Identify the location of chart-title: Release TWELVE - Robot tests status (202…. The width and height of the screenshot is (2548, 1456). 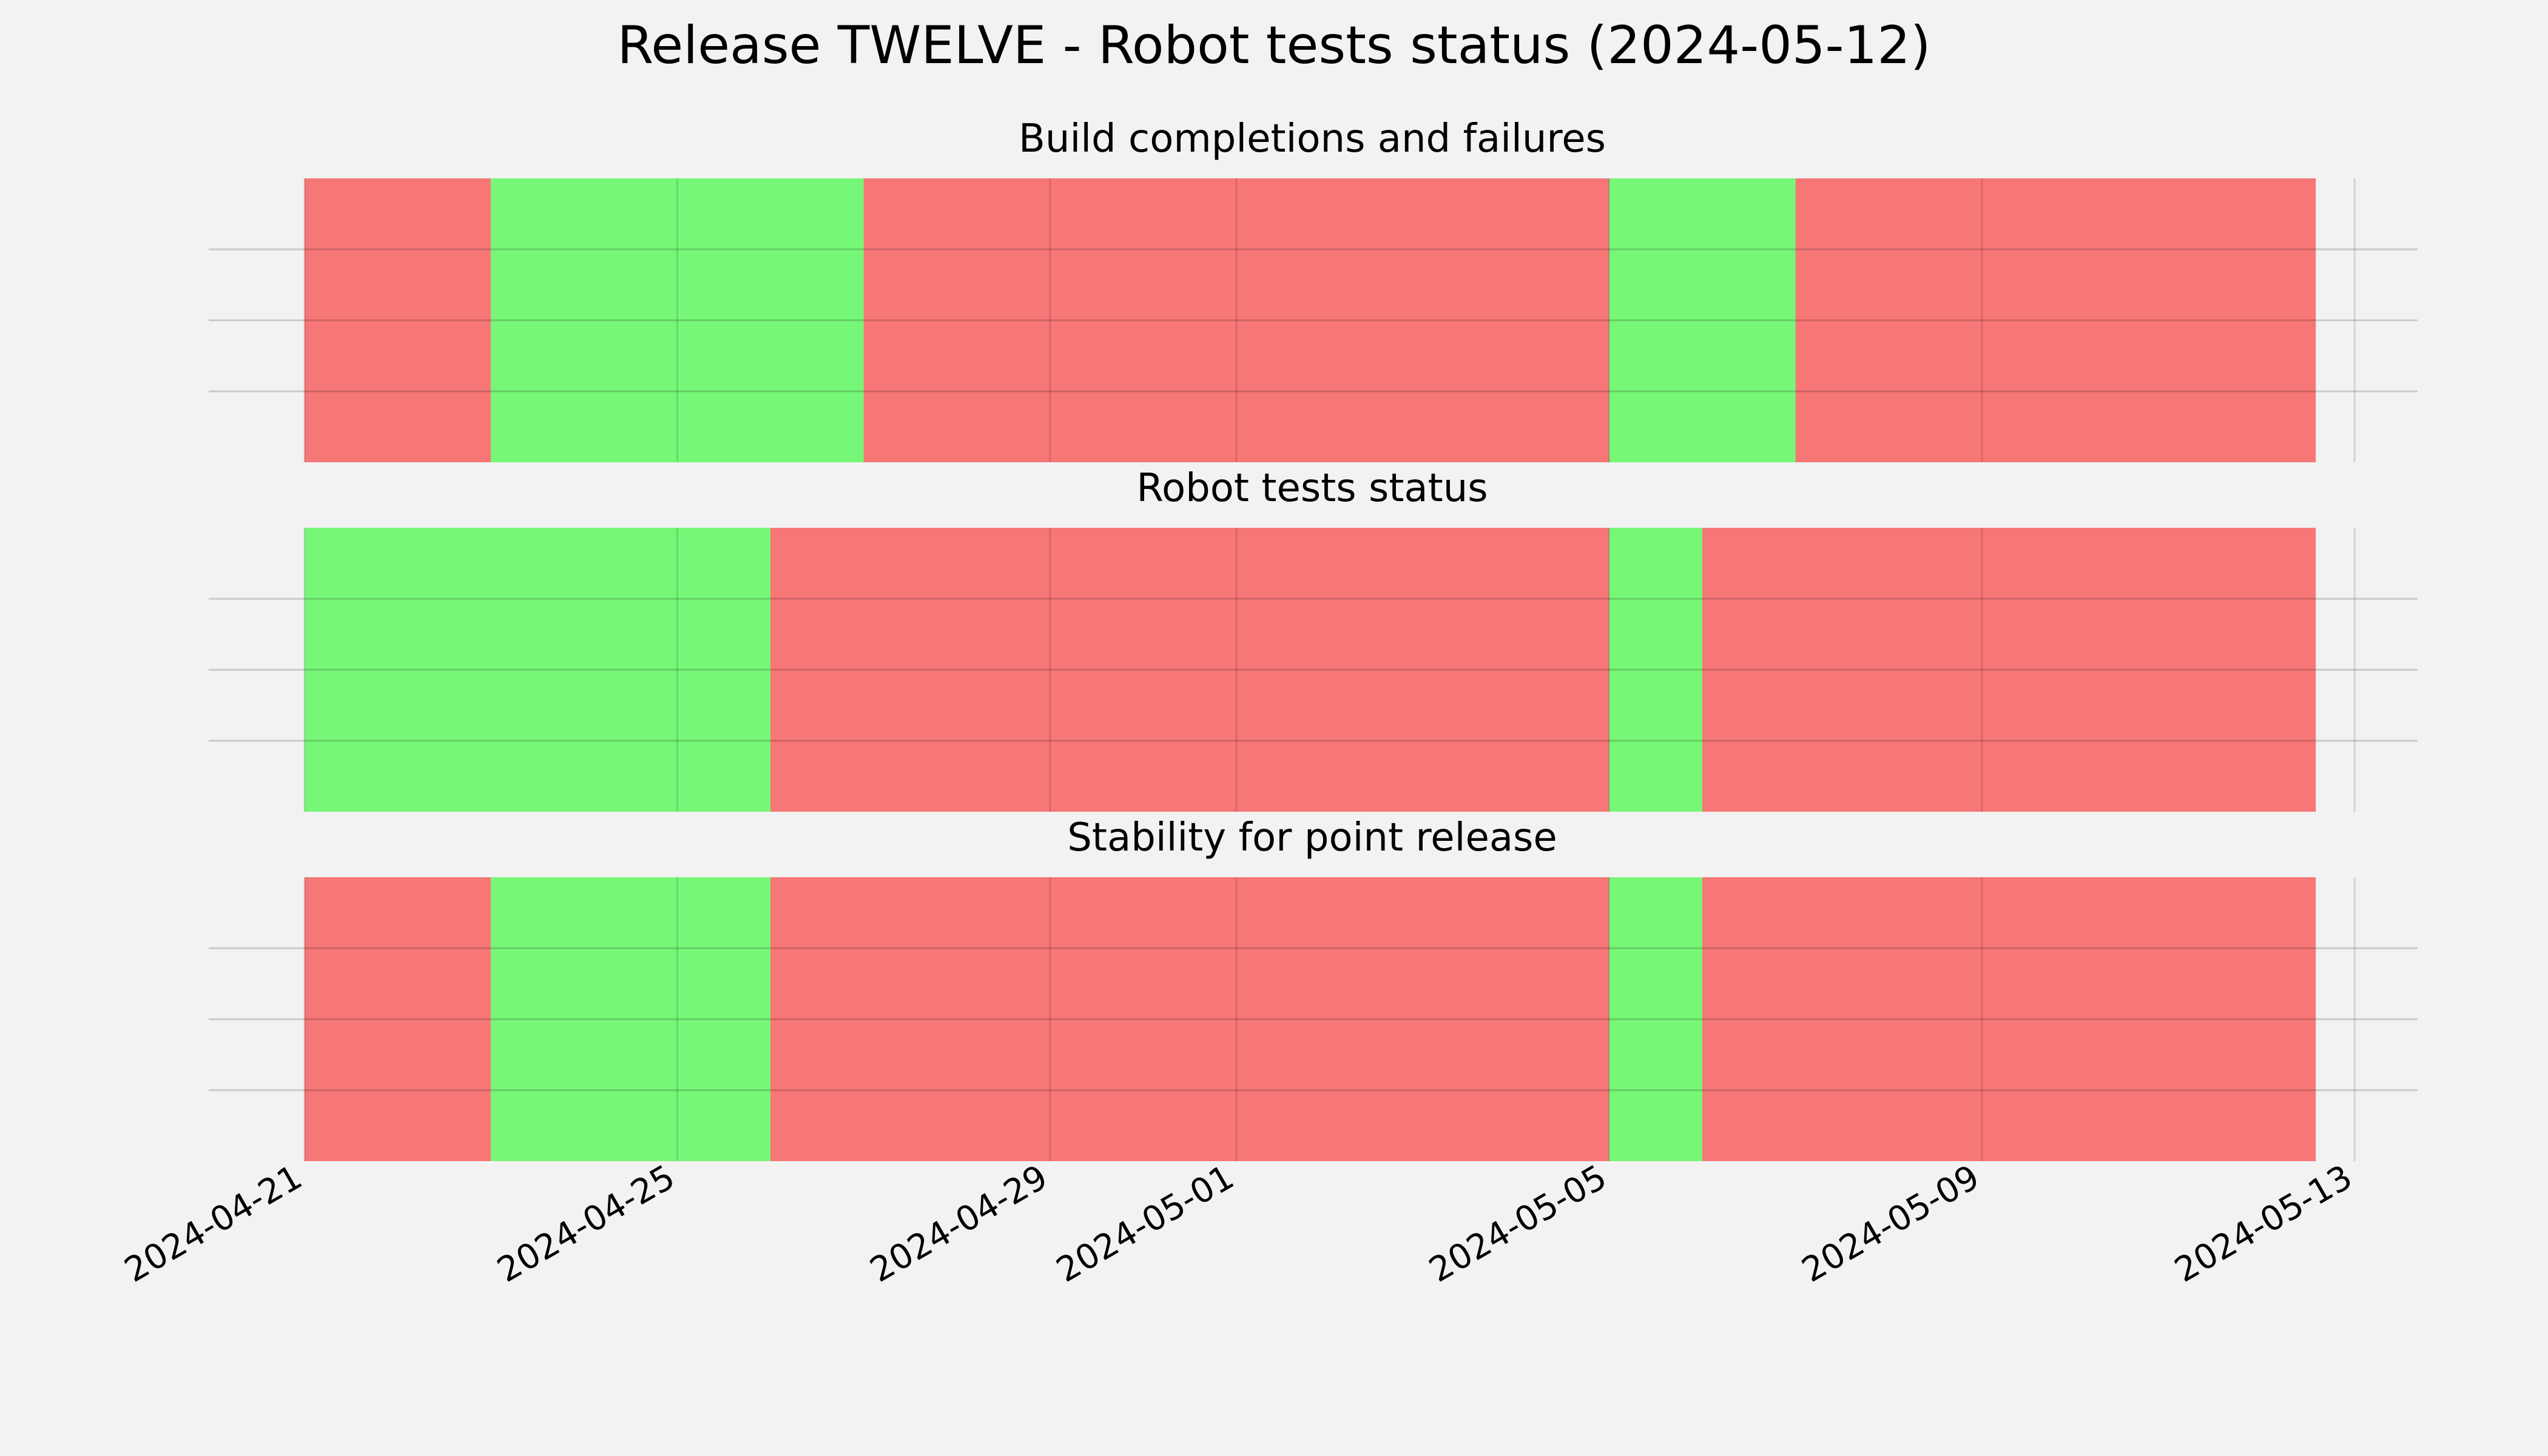
(1273, 45).